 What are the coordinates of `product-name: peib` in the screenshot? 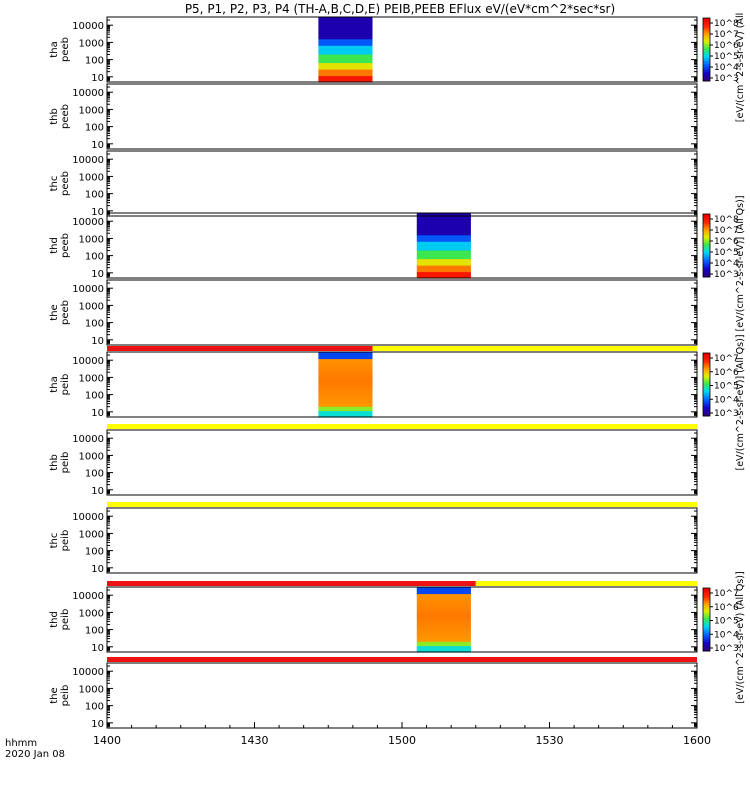 It's located at (65, 385).